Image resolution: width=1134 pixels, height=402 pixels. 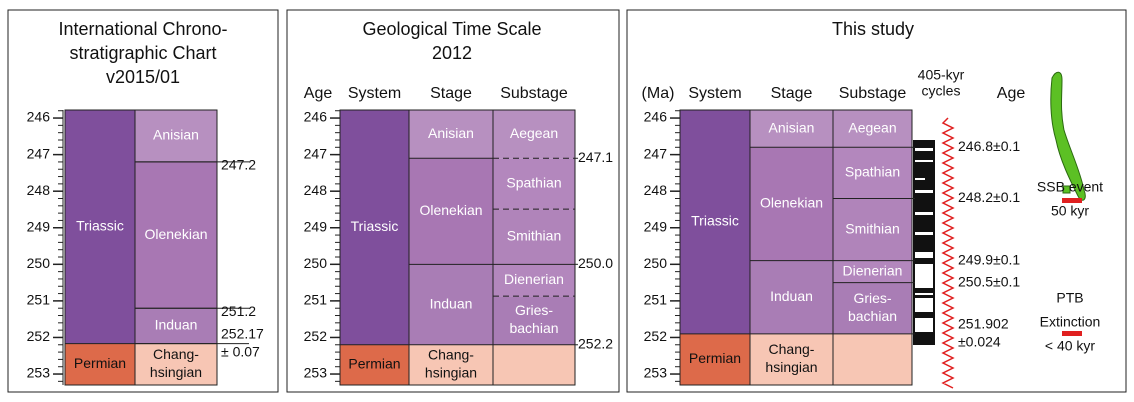 What do you see at coordinates (595, 263) in the screenshot?
I see `boundary-label: 250.0` at bounding box center [595, 263].